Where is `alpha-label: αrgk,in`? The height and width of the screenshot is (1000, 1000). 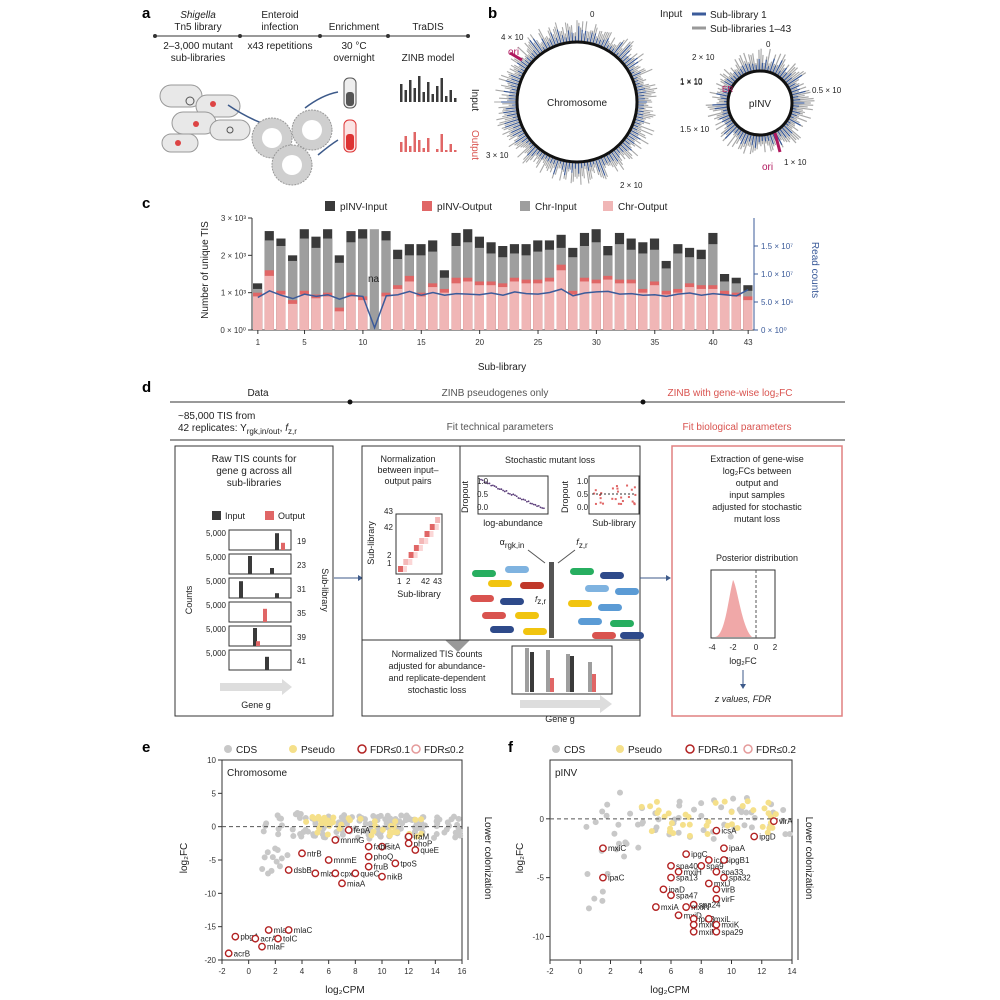
alpha-label: αrgk,in is located at coordinates (512, 543).